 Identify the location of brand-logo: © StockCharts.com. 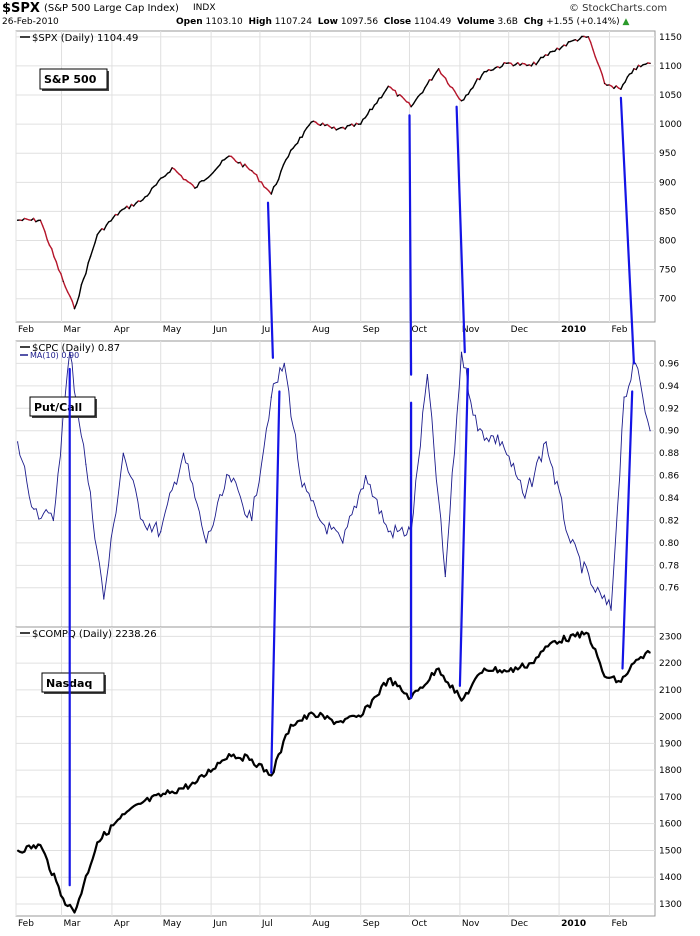
(618, 8).